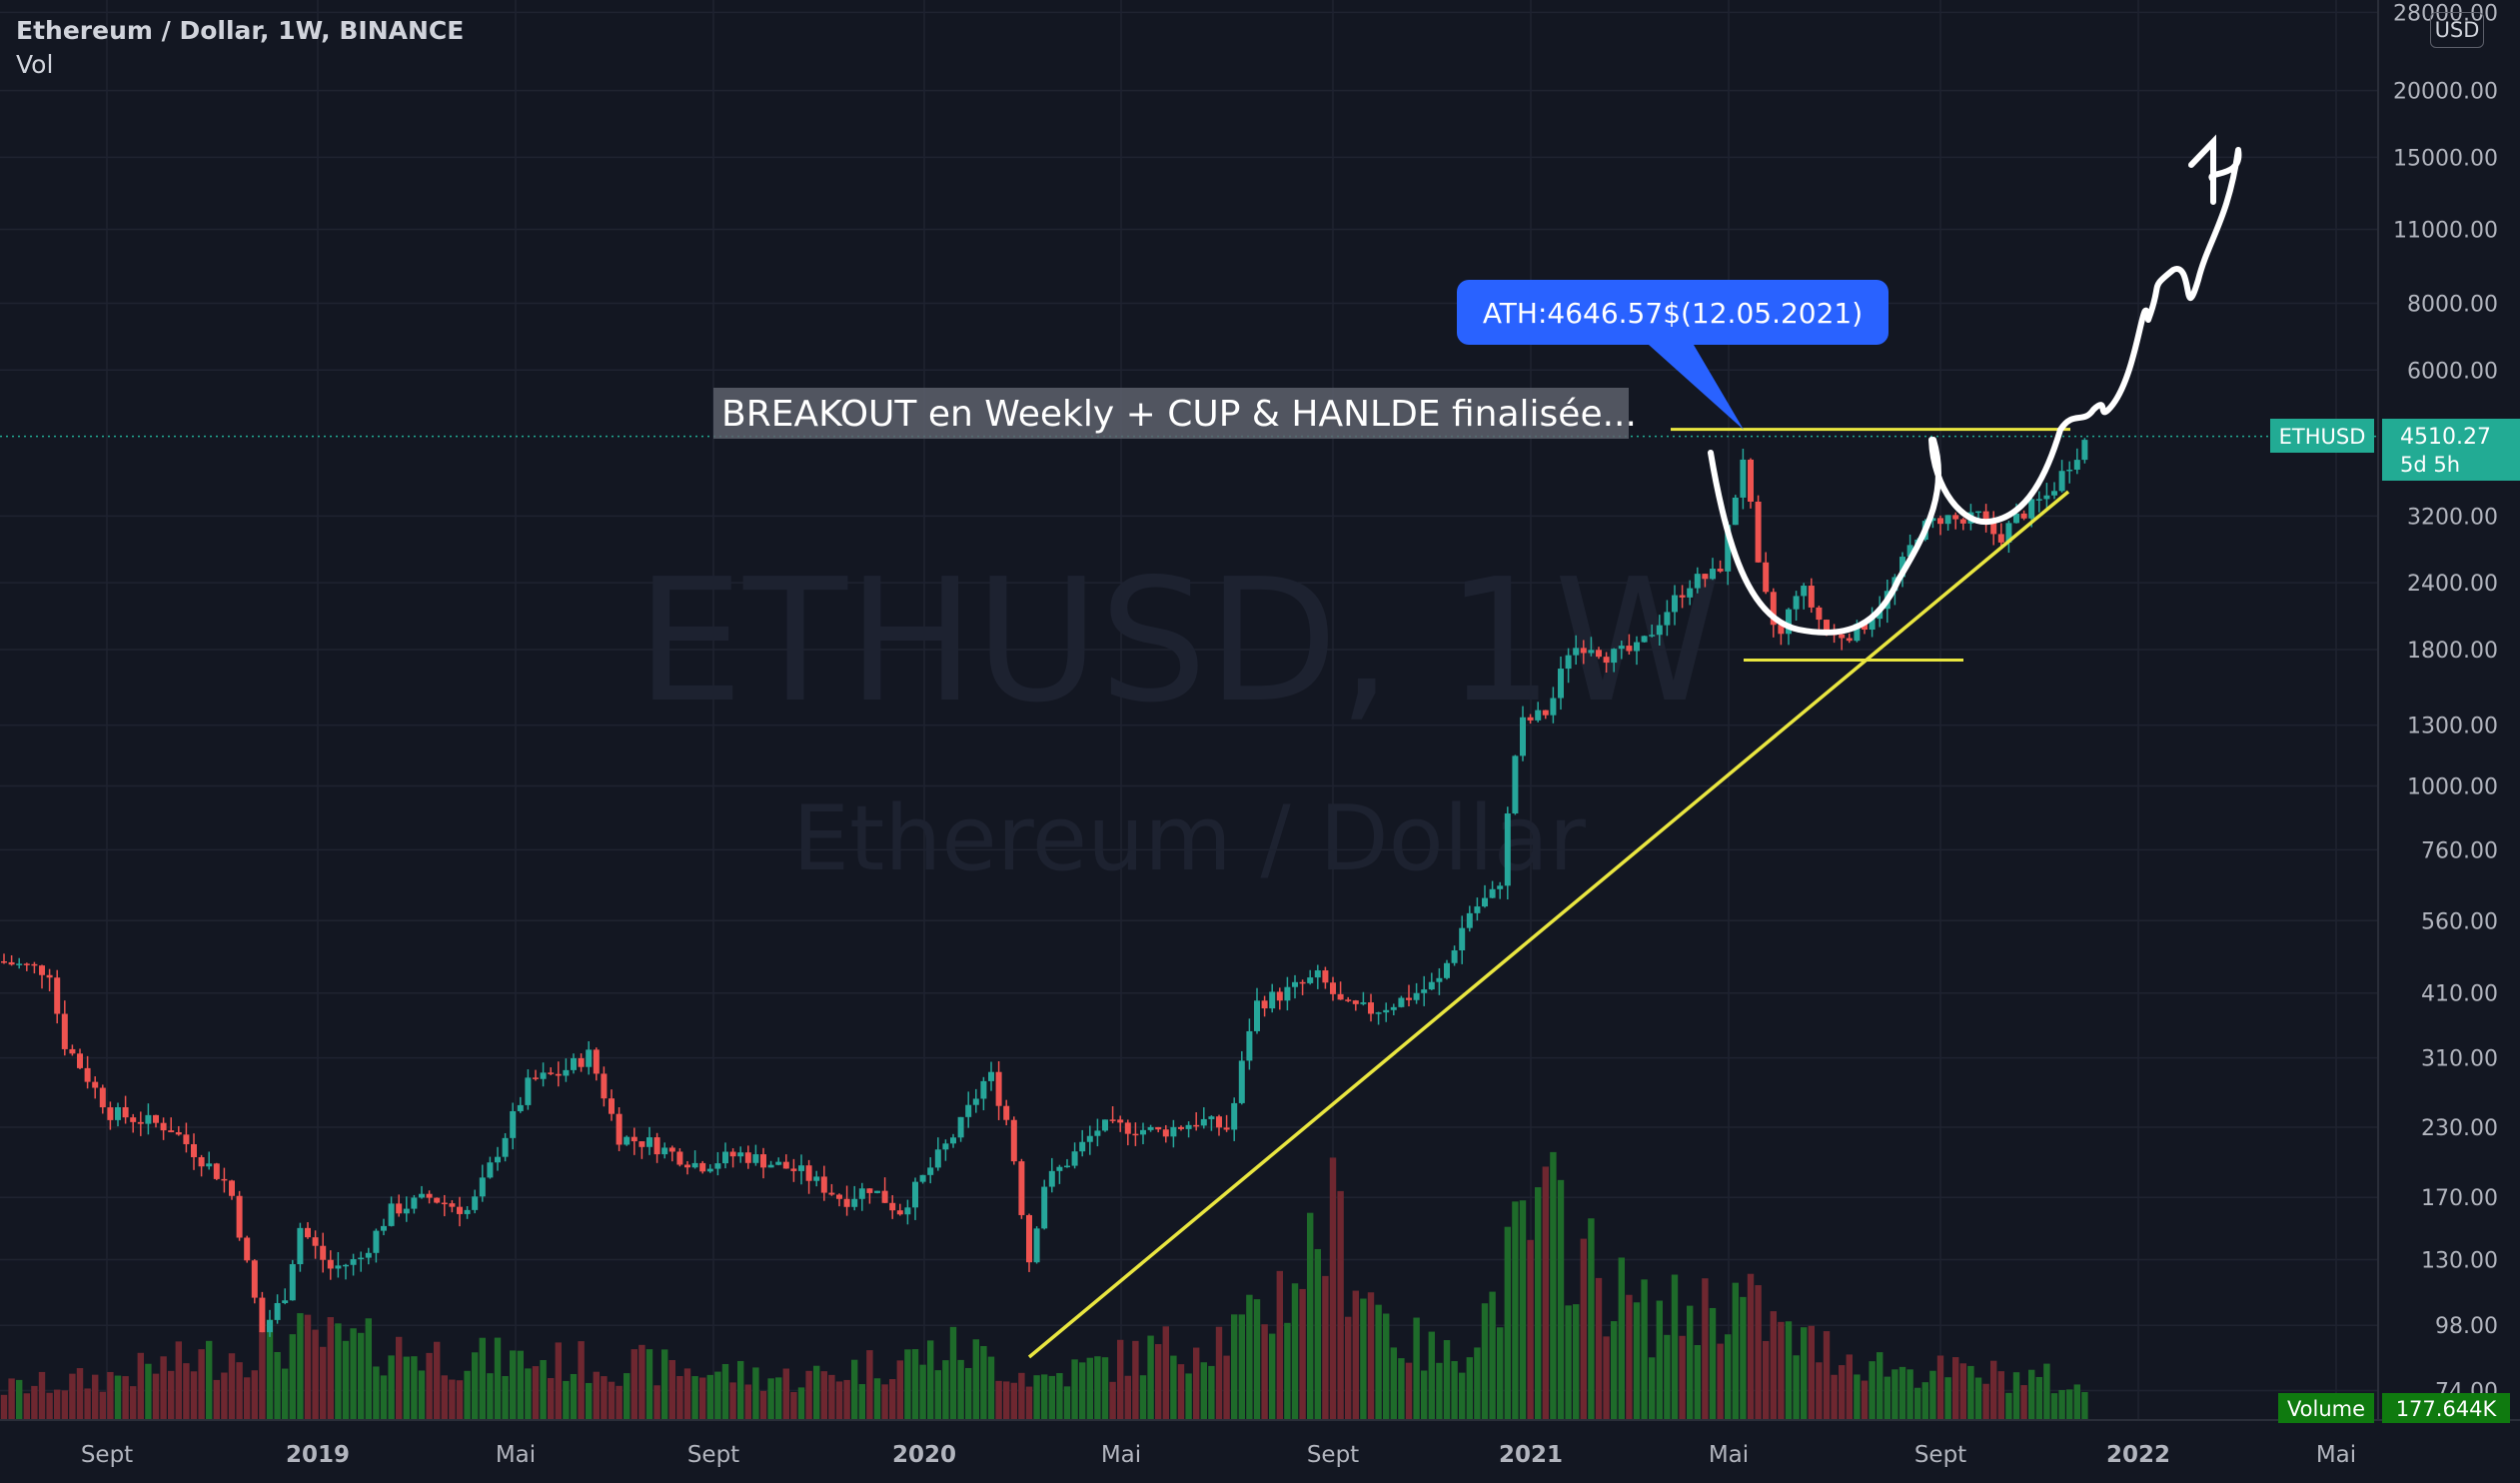  What do you see at coordinates (2459, 850) in the screenshot?
I see `price-tick-label: 760.00` at bounding box center [2459, 850].